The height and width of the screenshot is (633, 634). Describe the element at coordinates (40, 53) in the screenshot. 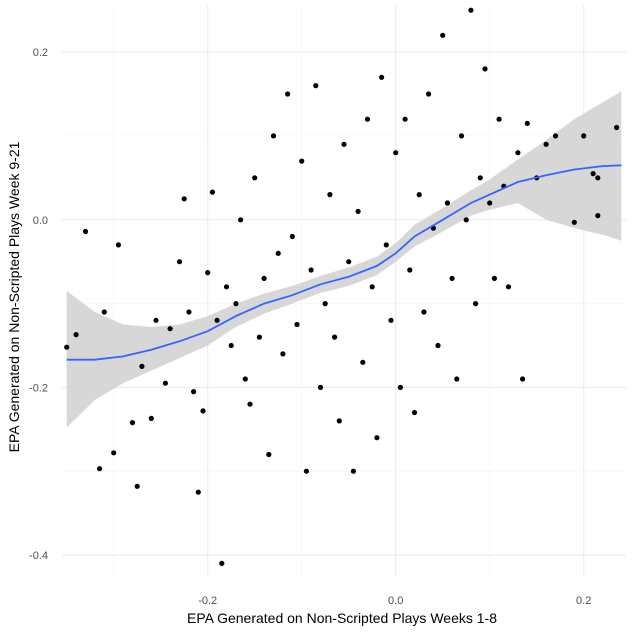

I see `y-tick-label: 0.2` at that location.